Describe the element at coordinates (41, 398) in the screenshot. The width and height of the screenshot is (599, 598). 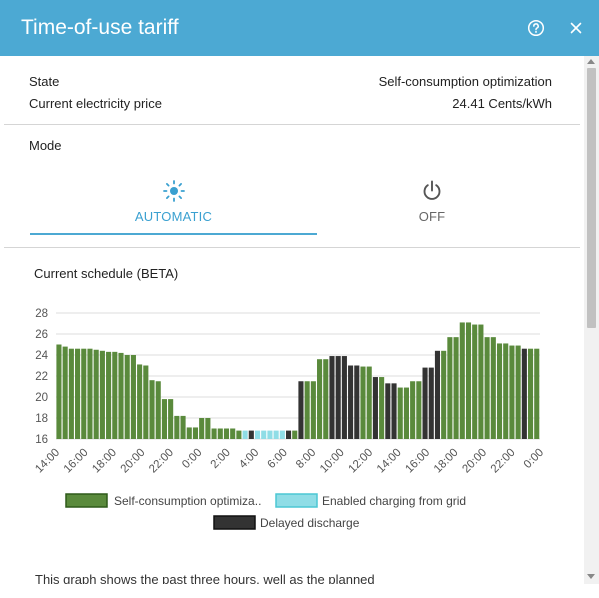
I see `y-tick-label: 20` at that location.